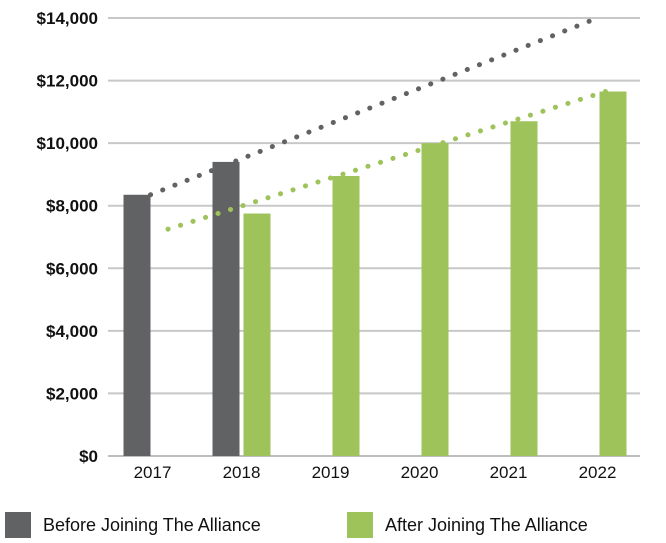  Describe the element at coordinates (152, 524) in the screenshot. I see `legend-label-before: Before Joining The Alliance` at that location.